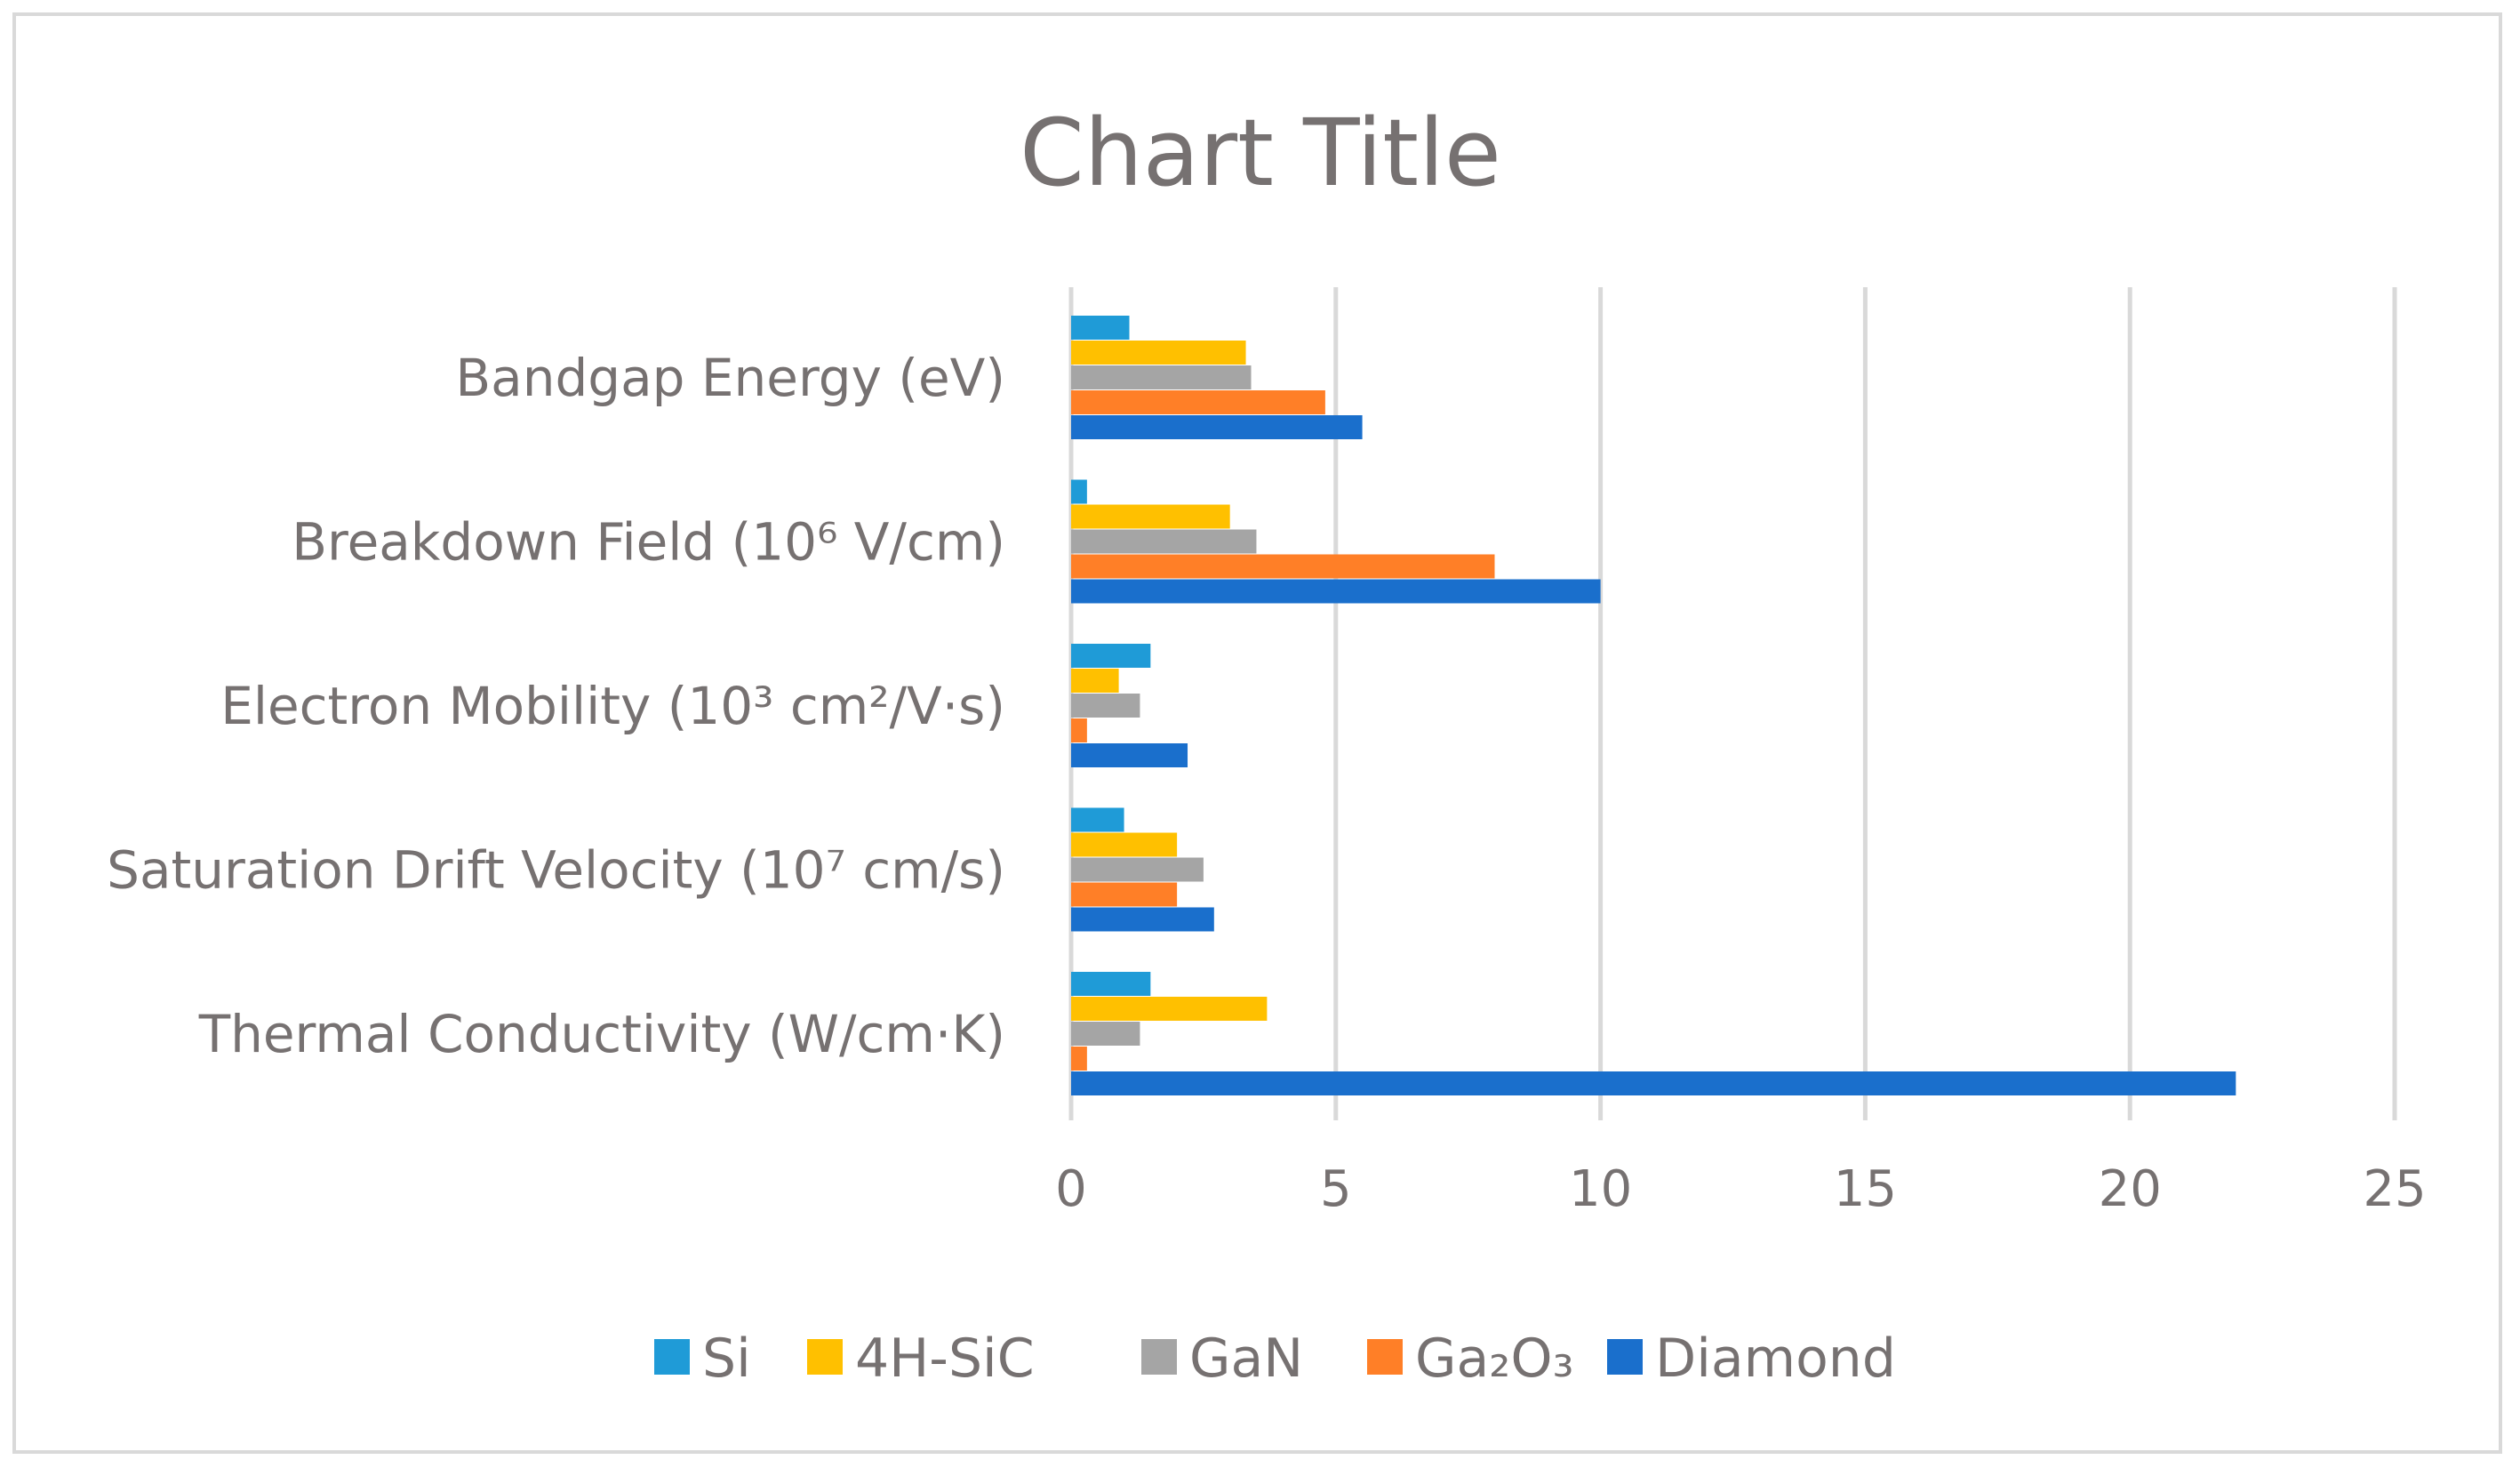 The image size is (2520, 1468). Describe the element at coordinates (945, 1359) in the screenshot. I see `legend-label: 4H-SiC` at that location.